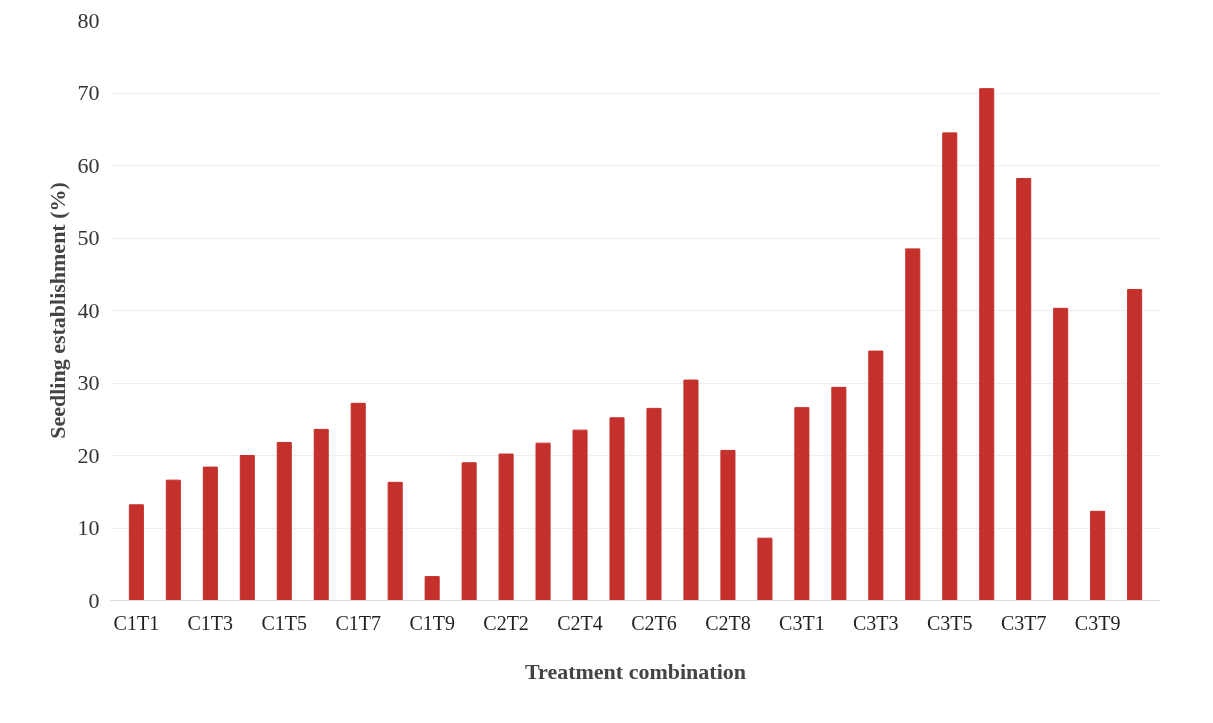 The width and height of the screenshot is (1213, 723). What do you see at coordinates (57, 310) in the screenshot?
I see `y-axis-title: Seedling establishment (%)` at bounding box center [57, 310].